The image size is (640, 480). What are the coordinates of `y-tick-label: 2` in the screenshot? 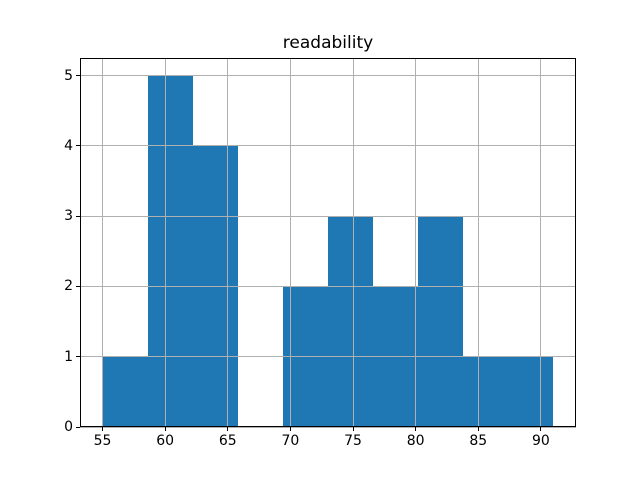 It's located at (68, 286).